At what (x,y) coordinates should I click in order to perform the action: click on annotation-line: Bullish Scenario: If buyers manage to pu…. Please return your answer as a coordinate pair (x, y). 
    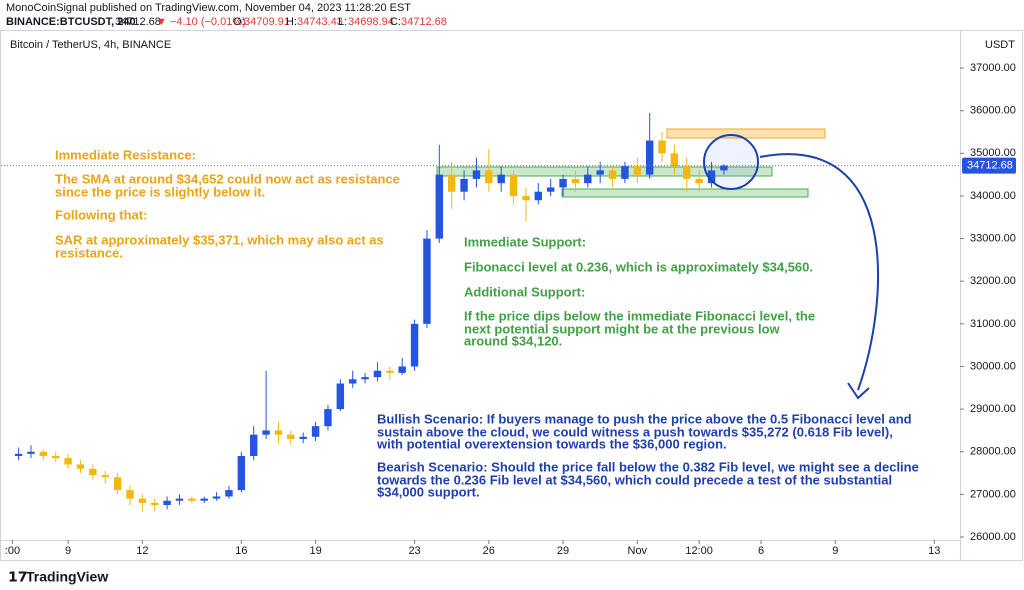
    Looking at the image, I should click on (644, 418).